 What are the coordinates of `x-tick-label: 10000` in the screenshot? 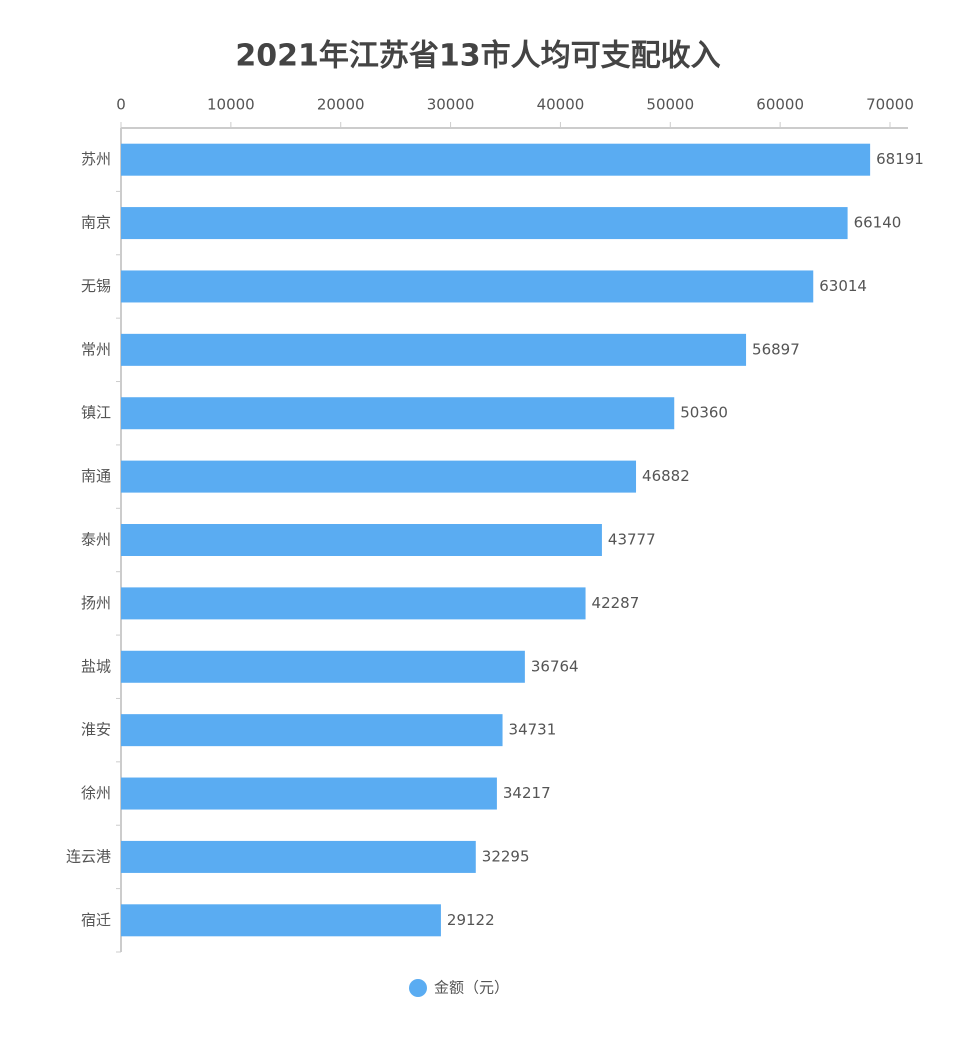 It's located at (231, 105).